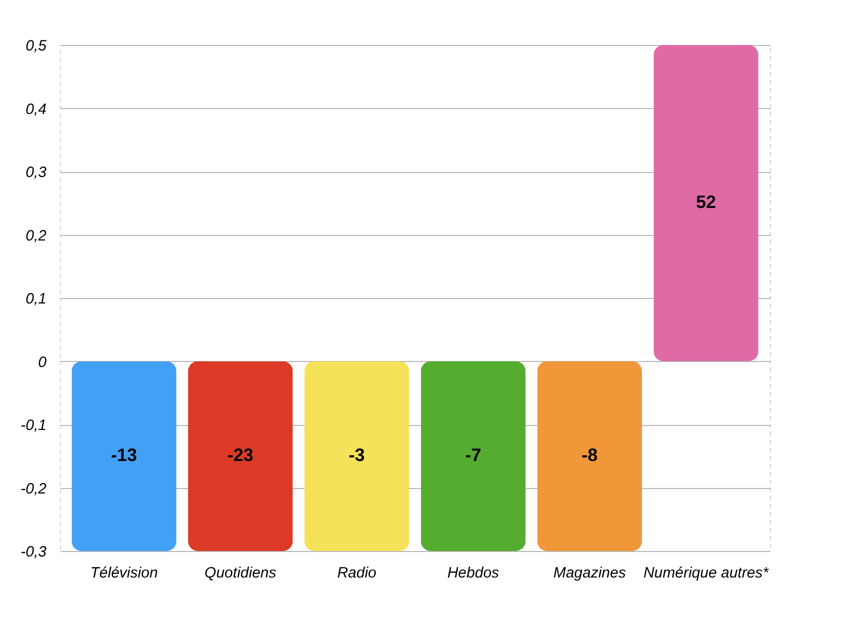 The width and height of the screenshot is (842, 620). What do you see at coordinates (34, 489) in the screenshot?
I see `y-tick-label: -0,2` at bounding box center [34, 489].